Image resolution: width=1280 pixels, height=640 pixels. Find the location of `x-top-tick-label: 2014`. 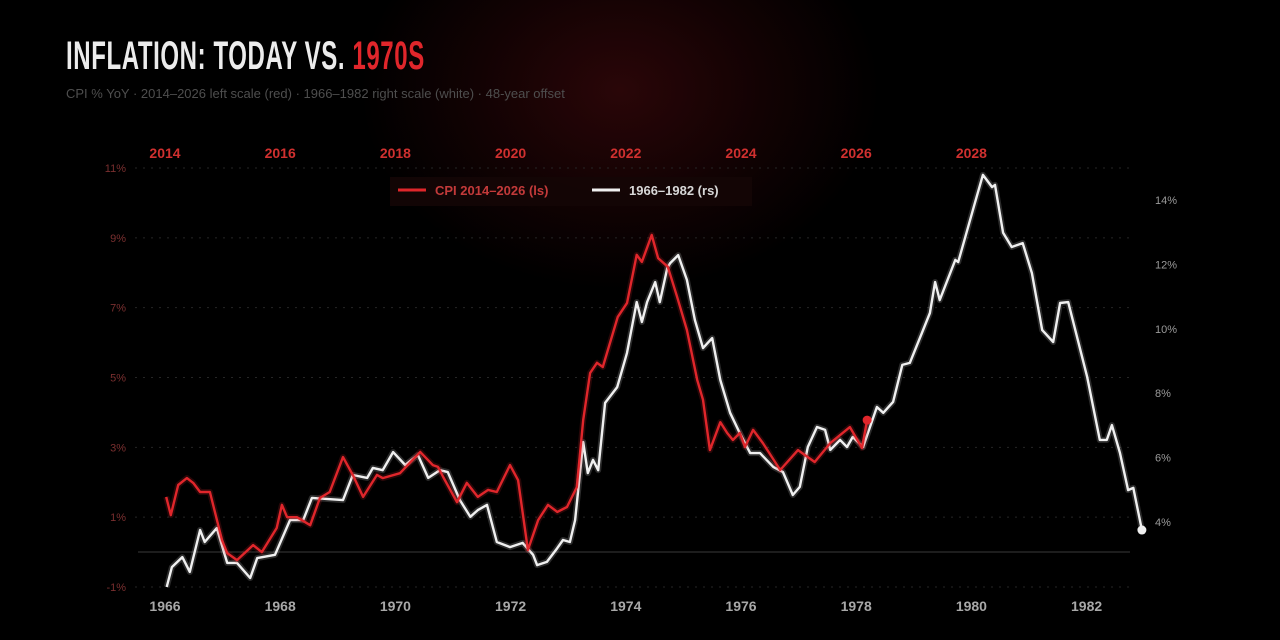

x-top-tick-label: 2014 is located at coordinates (164, 153).